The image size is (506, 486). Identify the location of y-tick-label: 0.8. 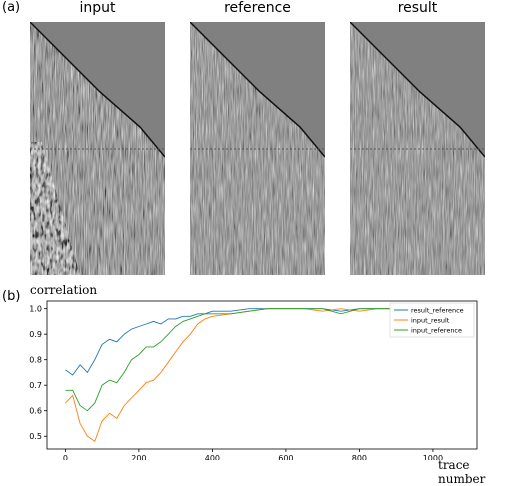
(35, 360).